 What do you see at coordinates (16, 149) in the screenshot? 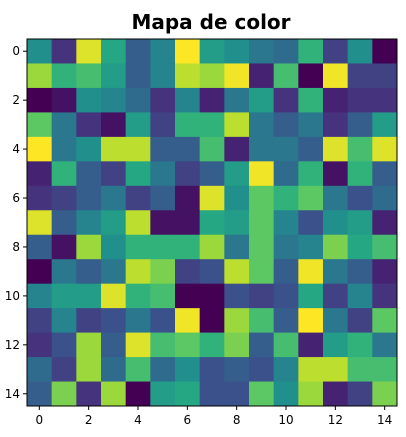
I see `y-tick-label: 4` at bounding box center [16, 149].